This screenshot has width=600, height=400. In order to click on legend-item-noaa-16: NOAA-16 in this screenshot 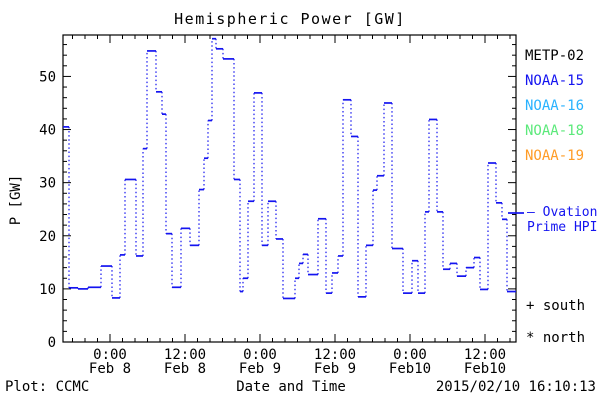, I will do `click(555, 106)`.